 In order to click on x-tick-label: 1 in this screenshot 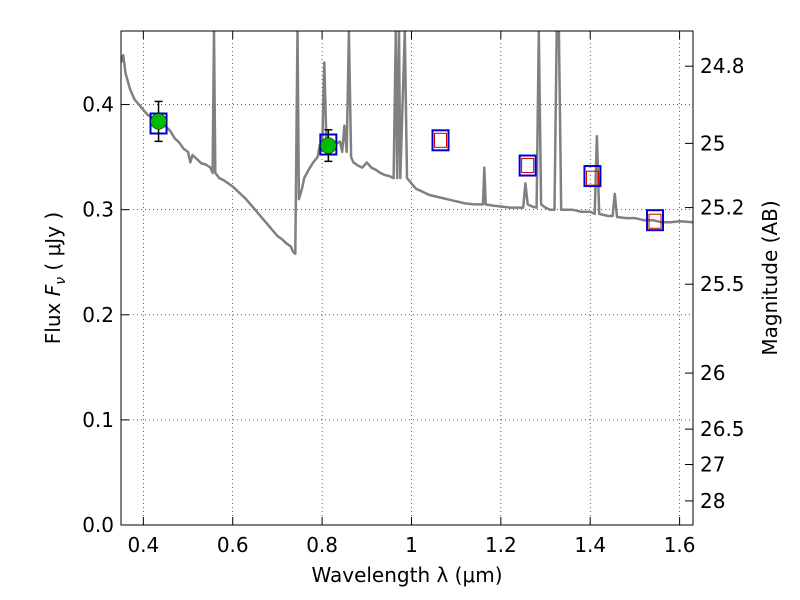, I will do `click(411, 545)`.